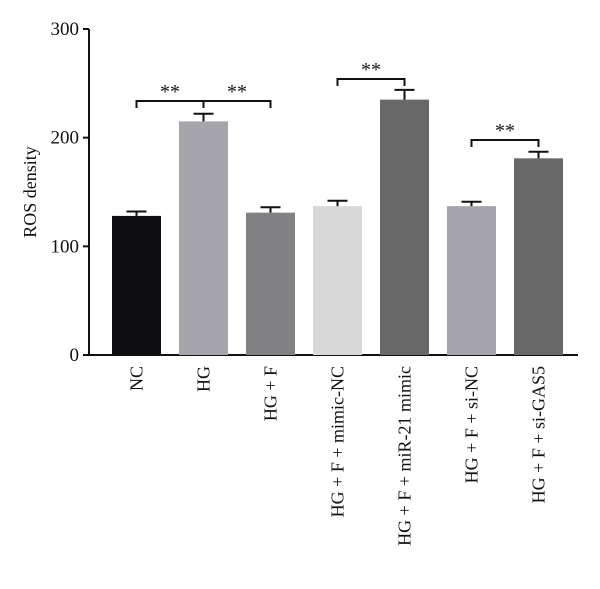 This screenshot has height=589, width=600. I want to click on category-label: NC, so click(137, 378).